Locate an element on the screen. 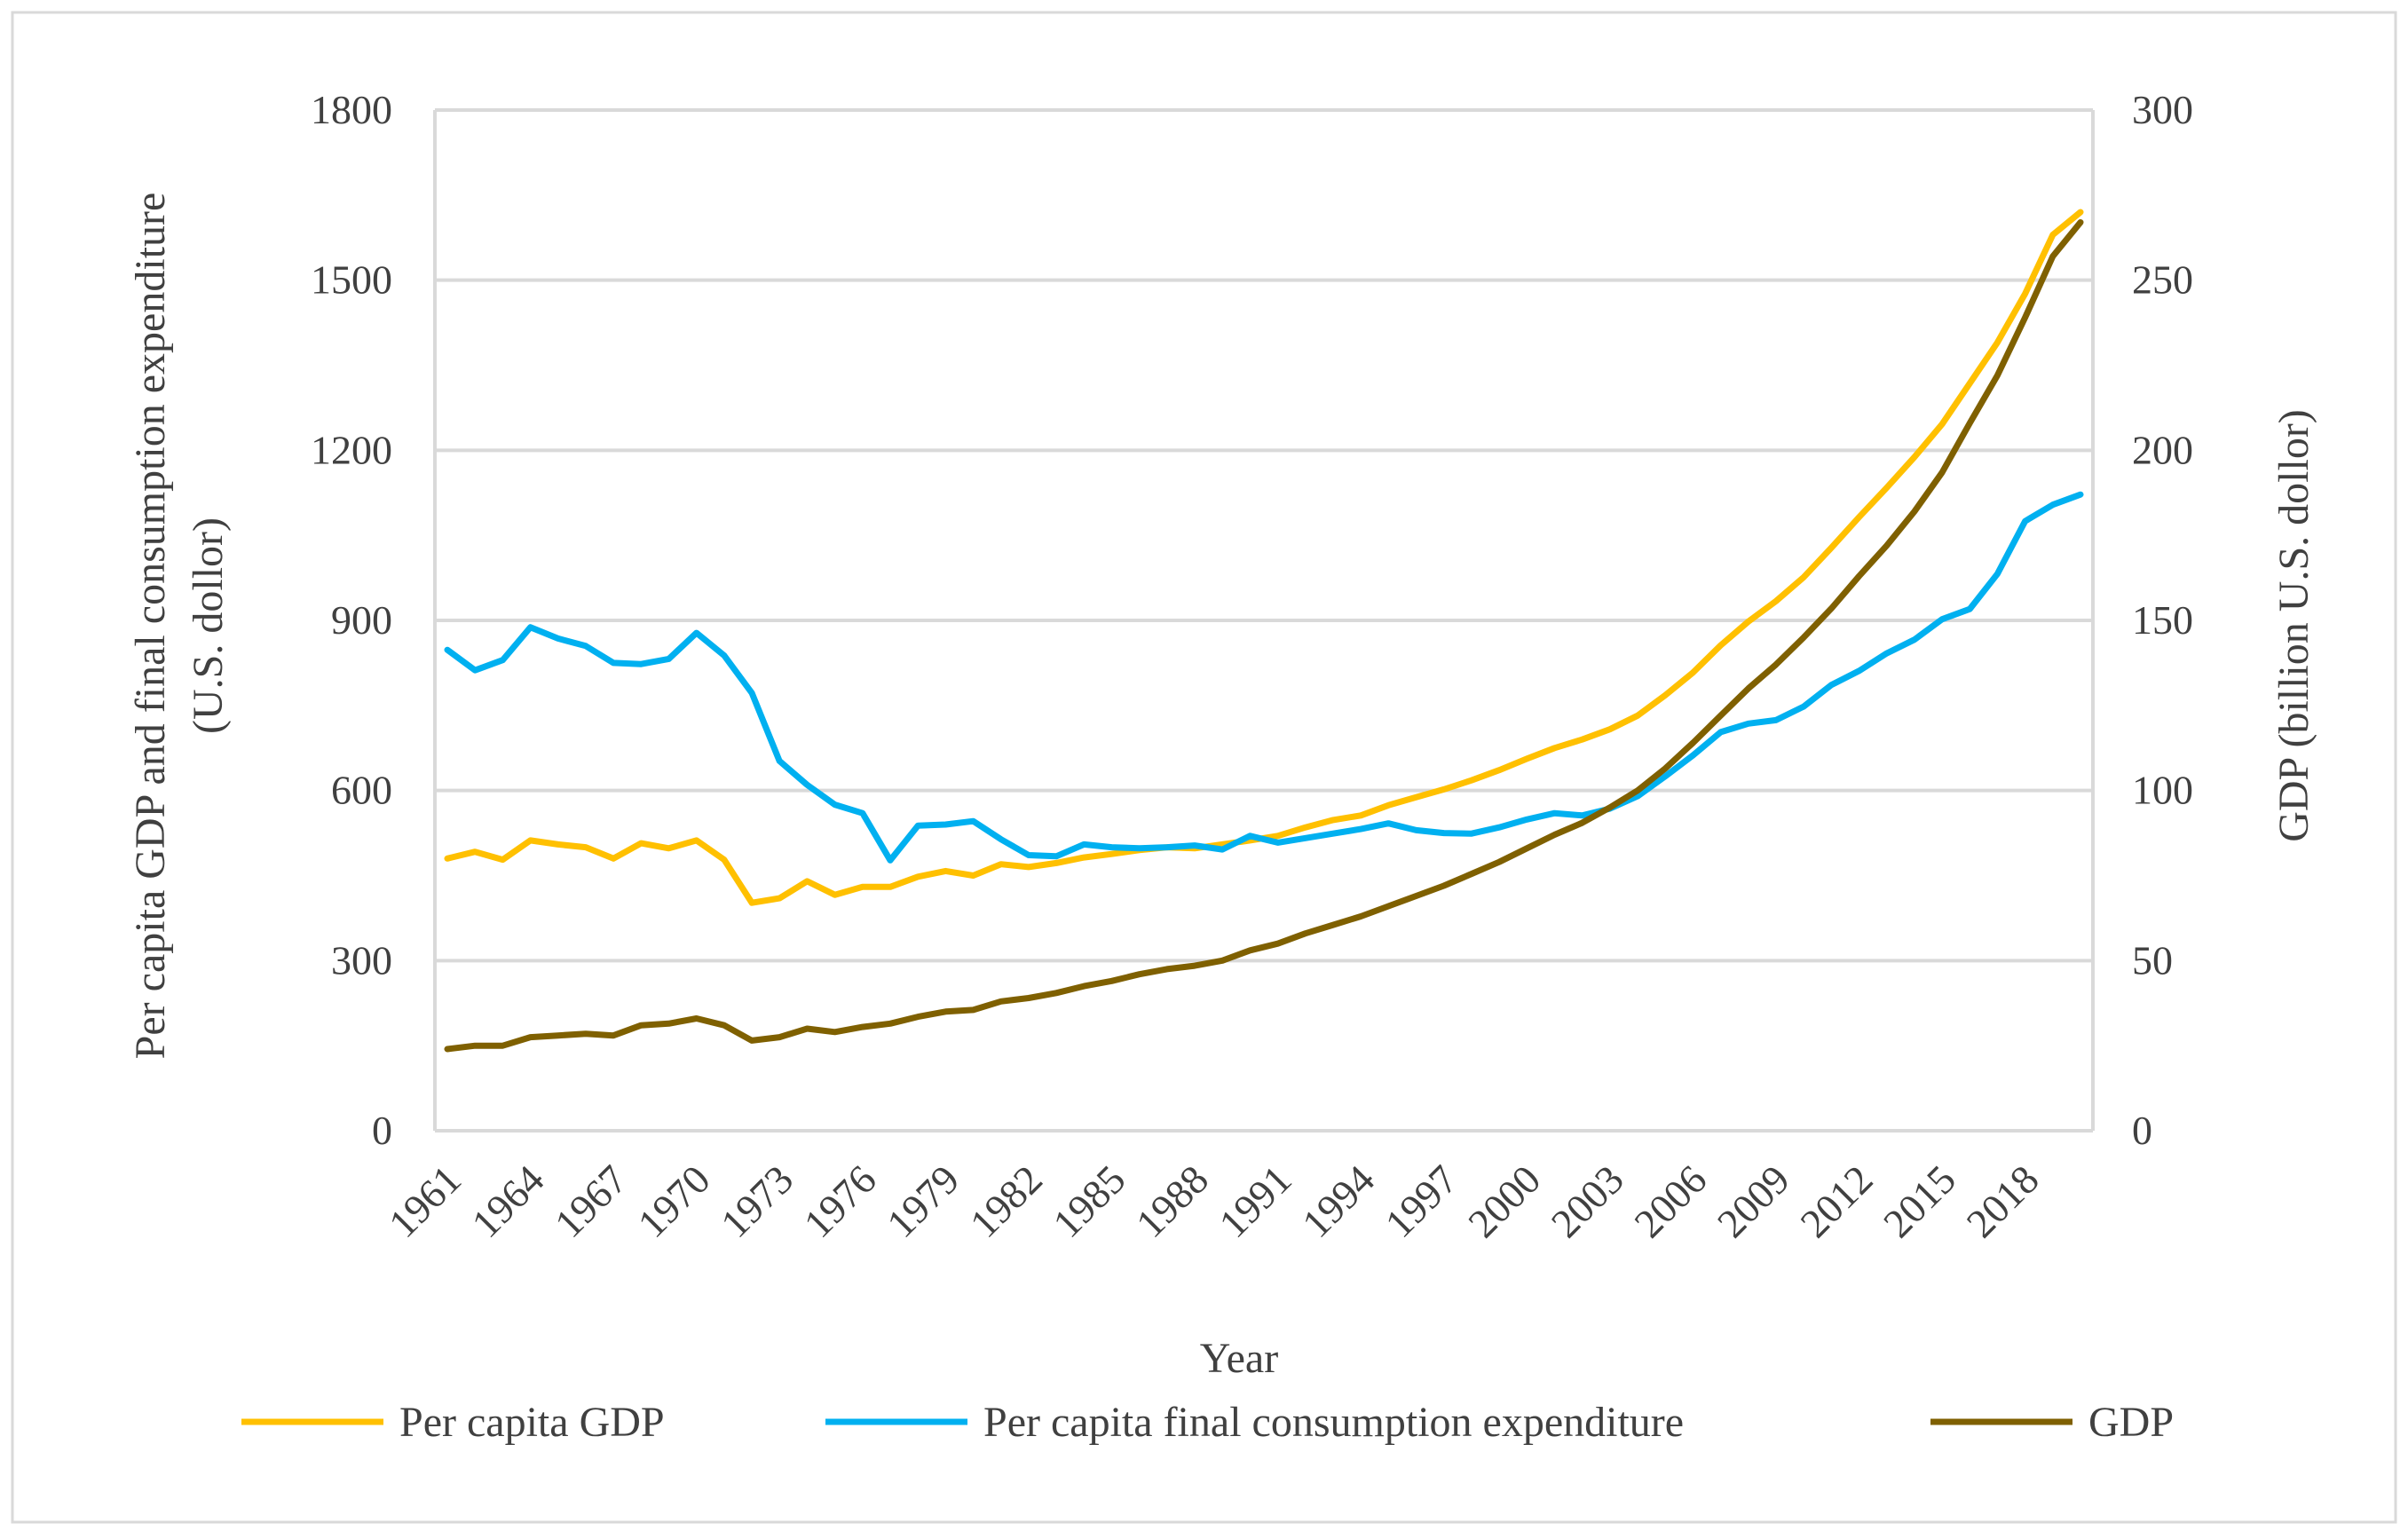  right-tick-label: 100 is located at coordinates (2162, 791).